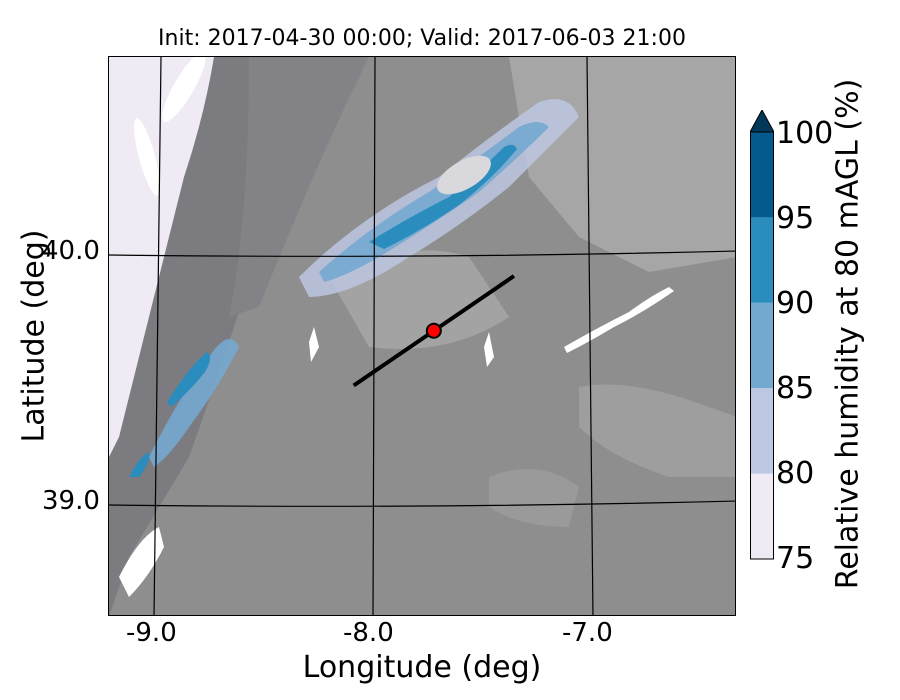 Image resolution: width=900 pixels, height=700 pixels. I want to click on colorbar, so click(762, 335).